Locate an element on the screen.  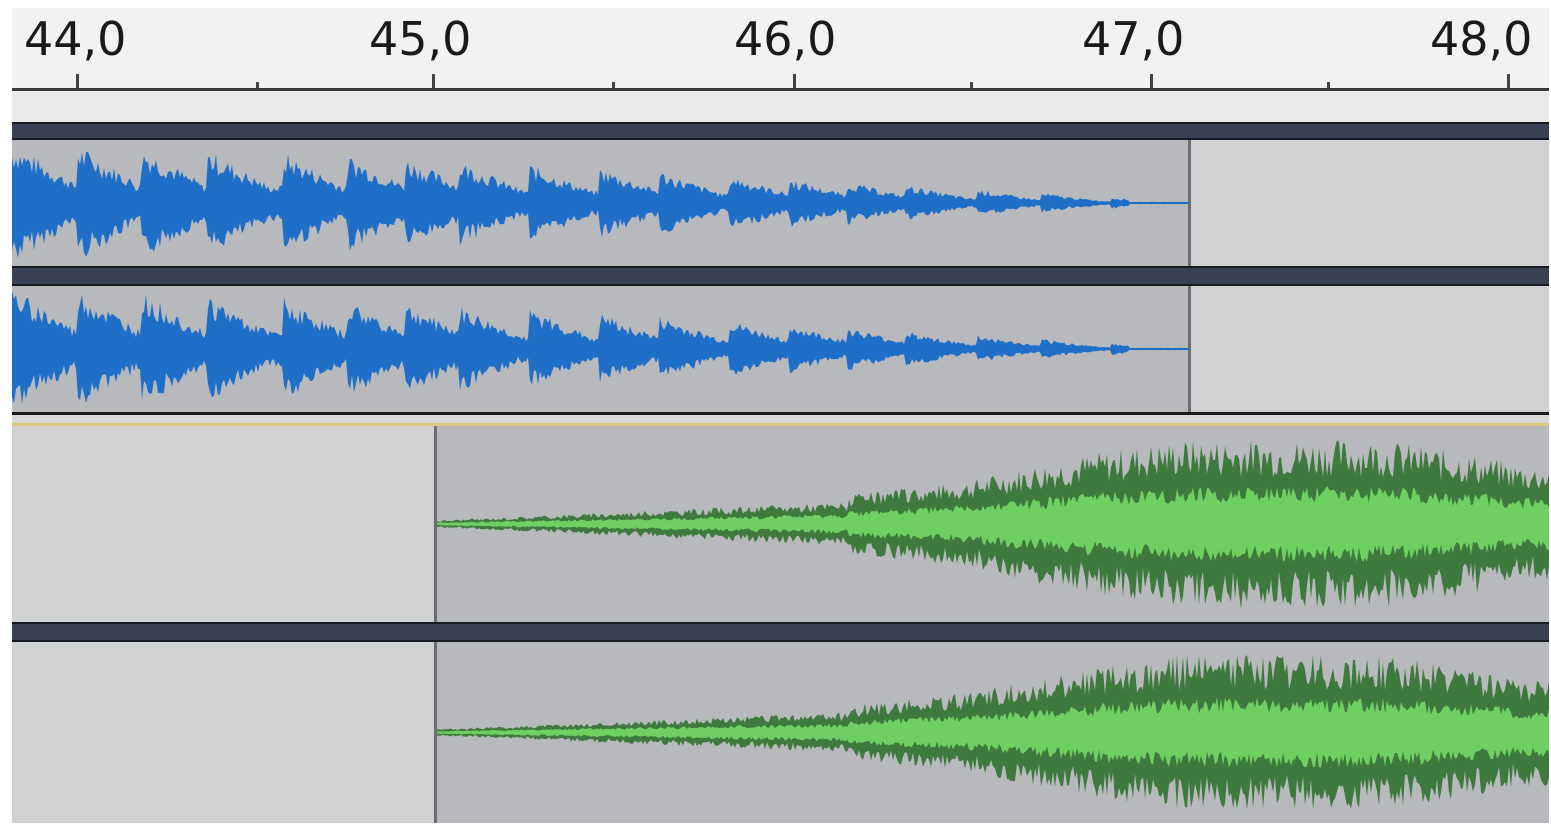
ruler-label-47: 47,0 is located at coordinates (1133, 39).